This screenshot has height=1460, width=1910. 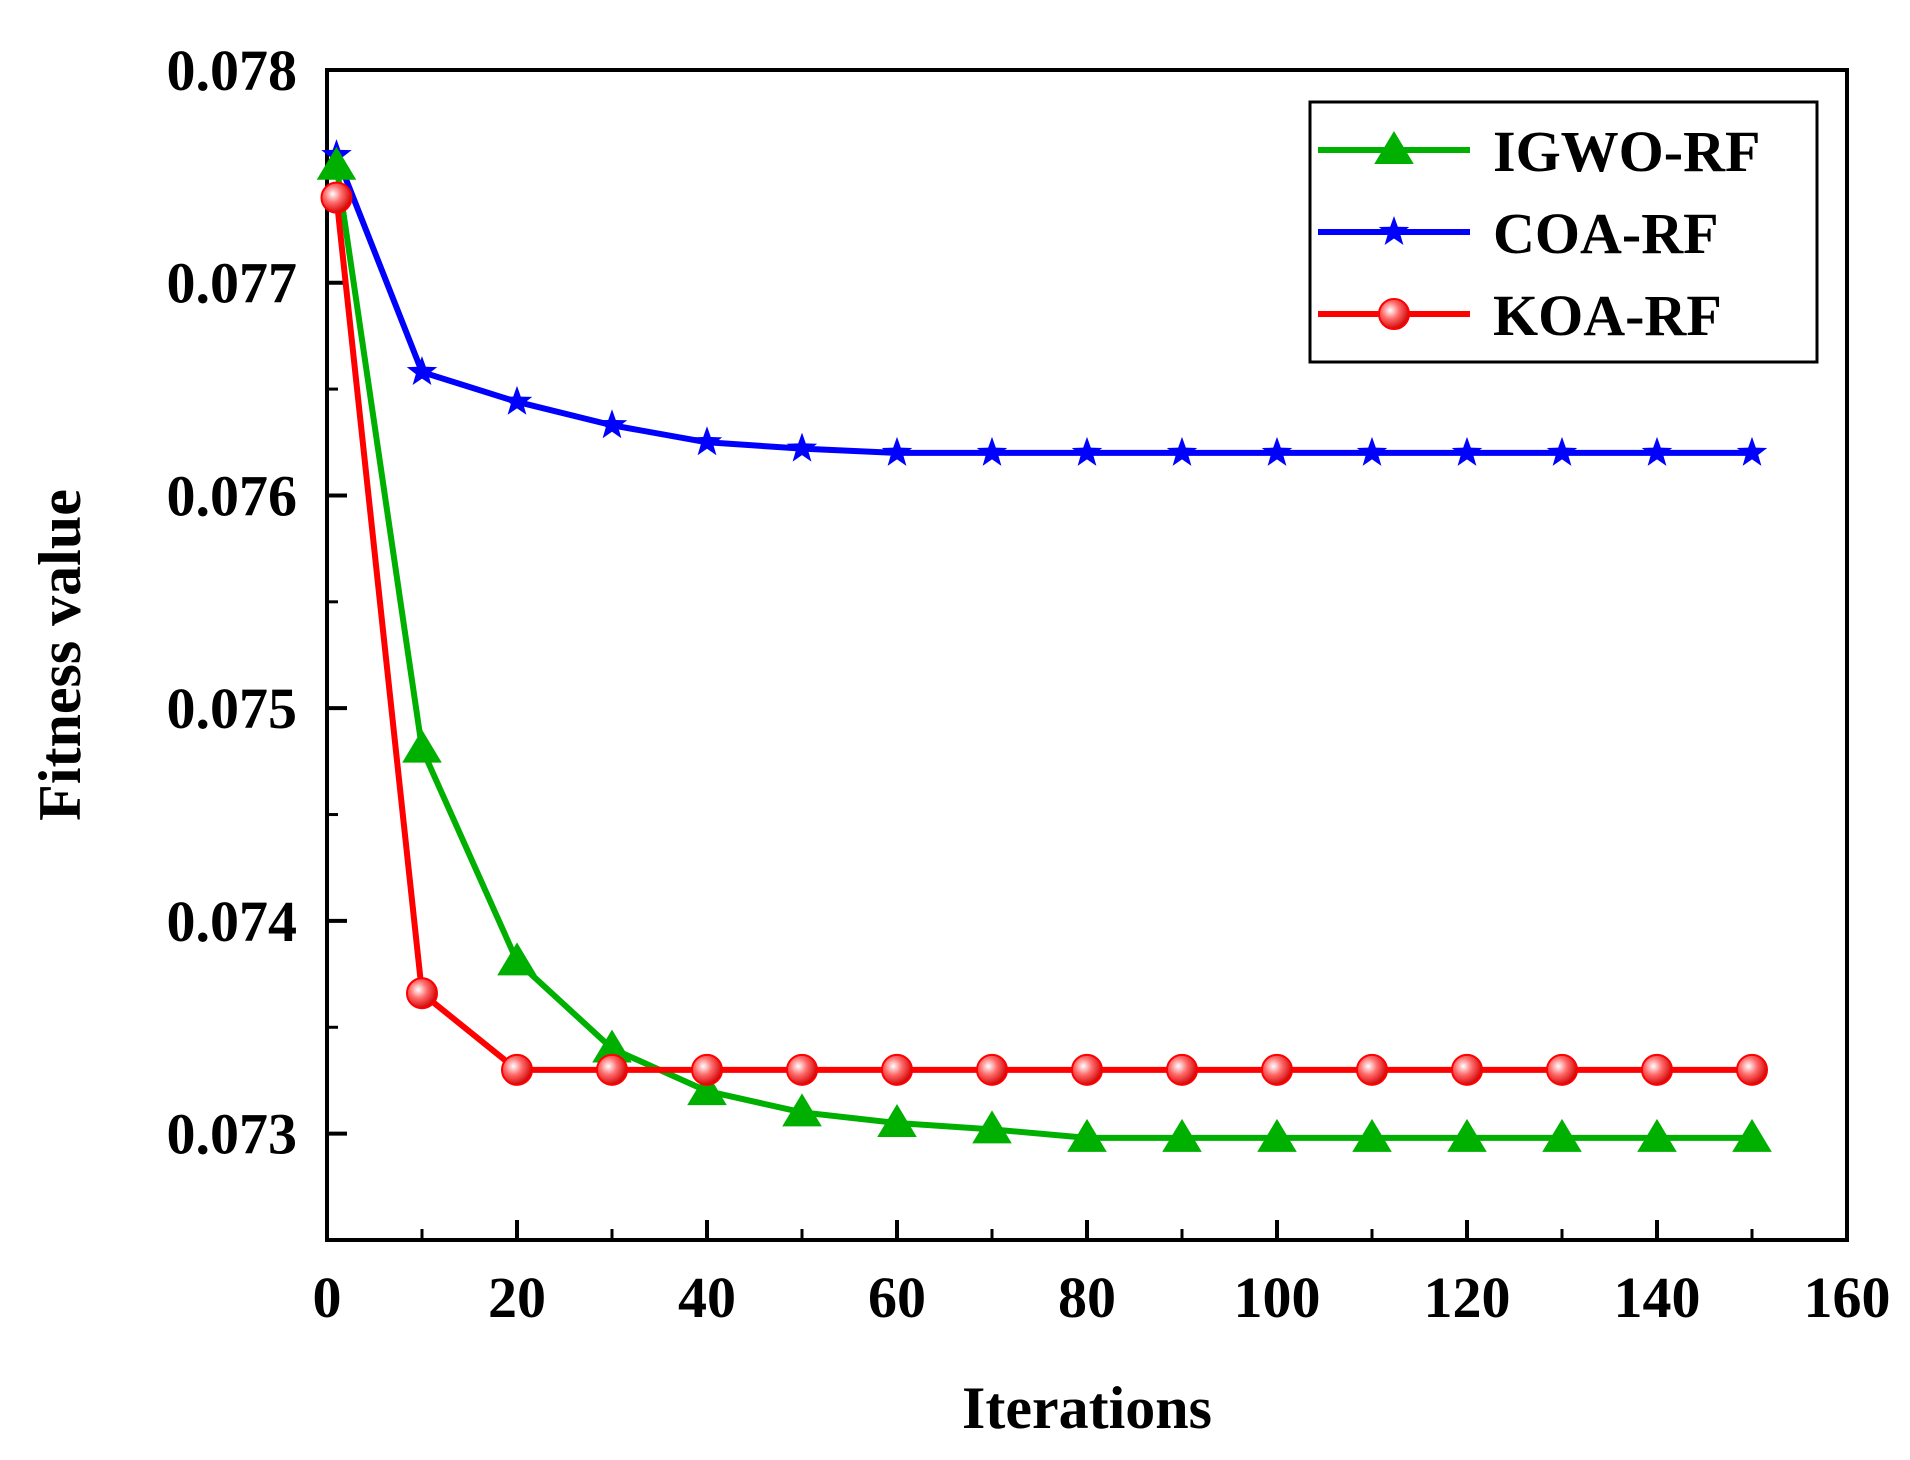 I want to click on y-axis-label: Fitness value, so click(x=60, y=655).